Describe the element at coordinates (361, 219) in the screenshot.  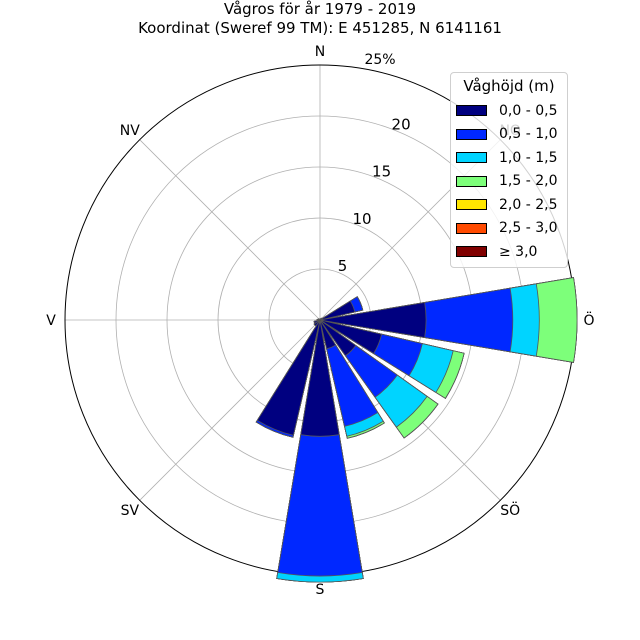
I see `radial-tick-label-1: 10` at that location.